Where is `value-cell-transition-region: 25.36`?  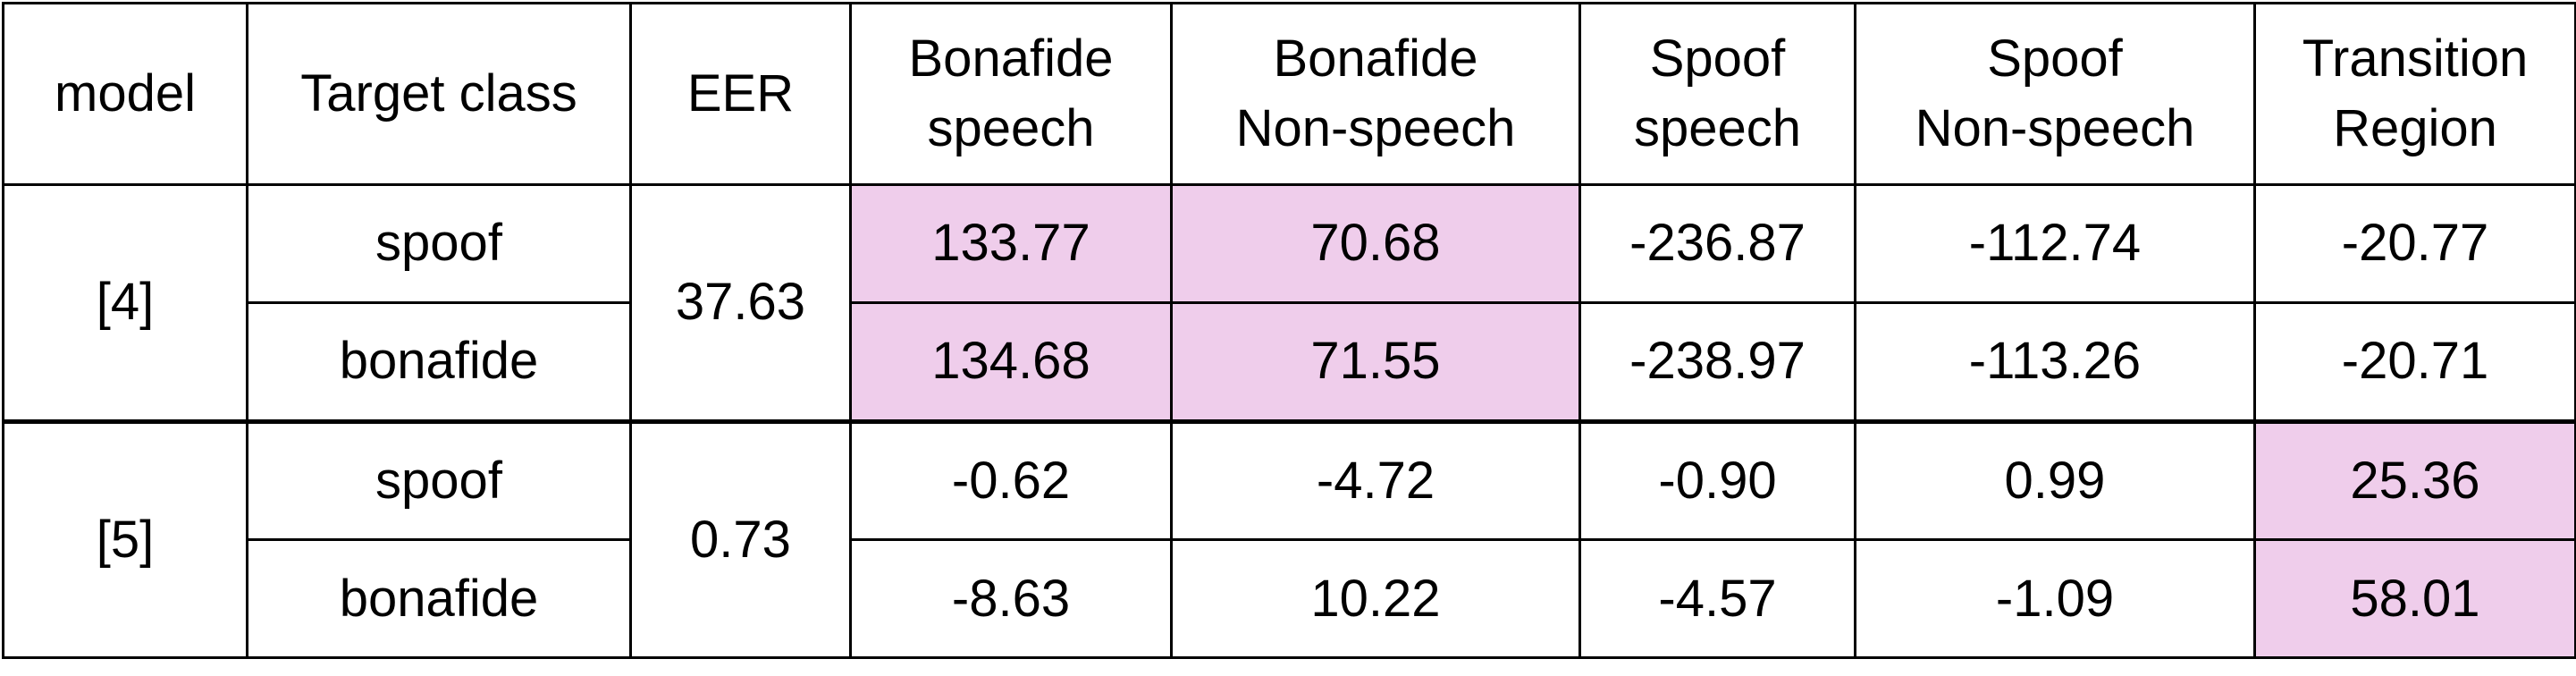 value-cell-transition-region: 25.36 is located at coordinates (2415, 480).